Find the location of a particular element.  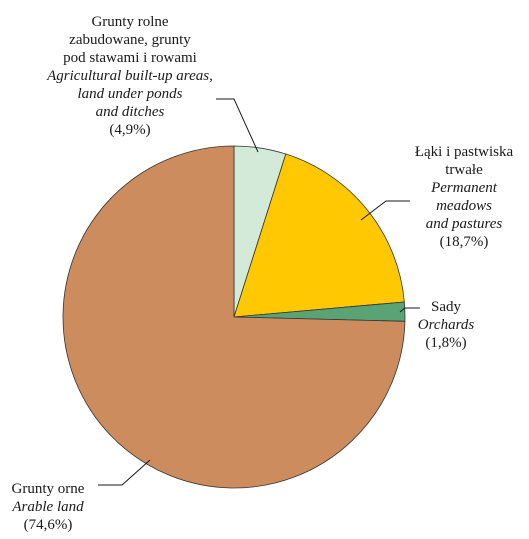

leader-orchards is located at coordinates (409, 310).